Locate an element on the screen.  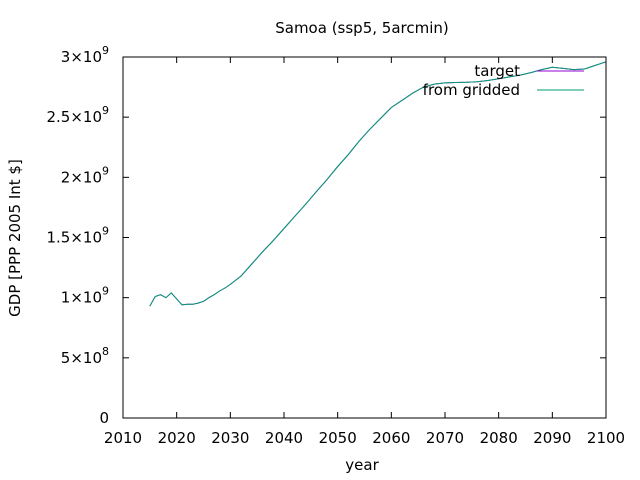
x-tick-label: 2090 is located at coordinates (552, 438).